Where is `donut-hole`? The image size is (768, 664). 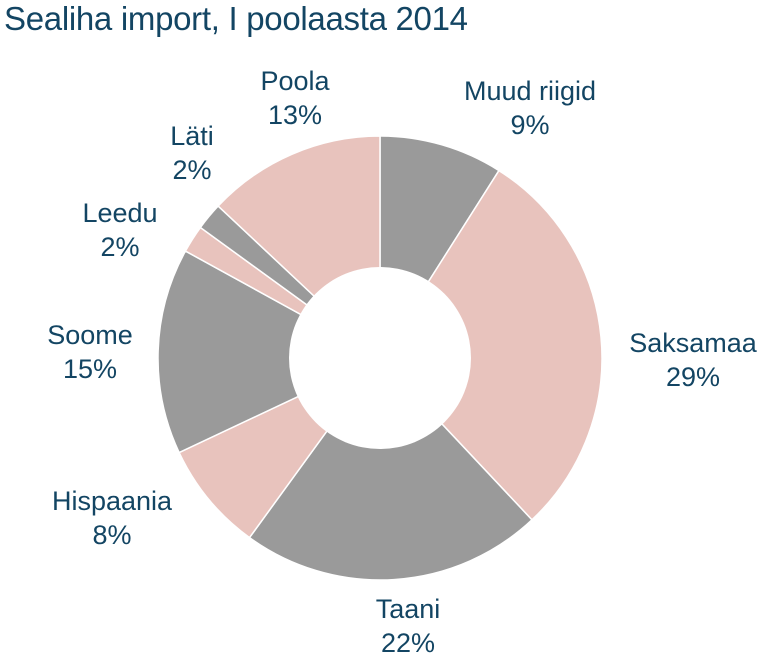 donut-hole is located at coordinates (380, 358).